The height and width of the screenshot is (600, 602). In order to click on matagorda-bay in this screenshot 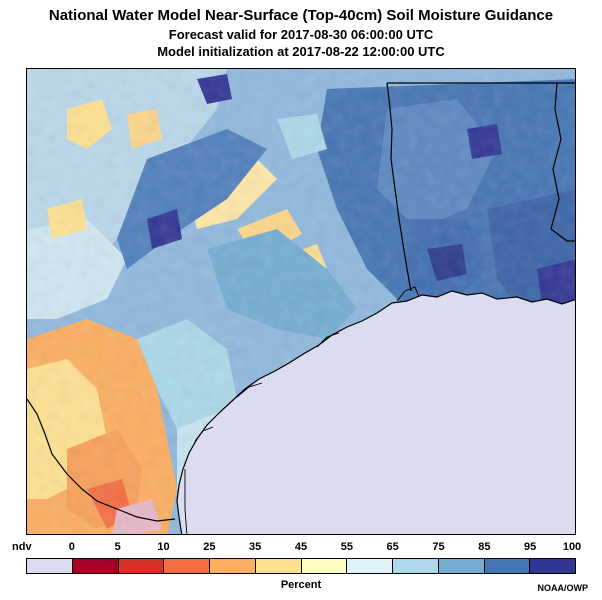, I will do `click(328, 340)`.